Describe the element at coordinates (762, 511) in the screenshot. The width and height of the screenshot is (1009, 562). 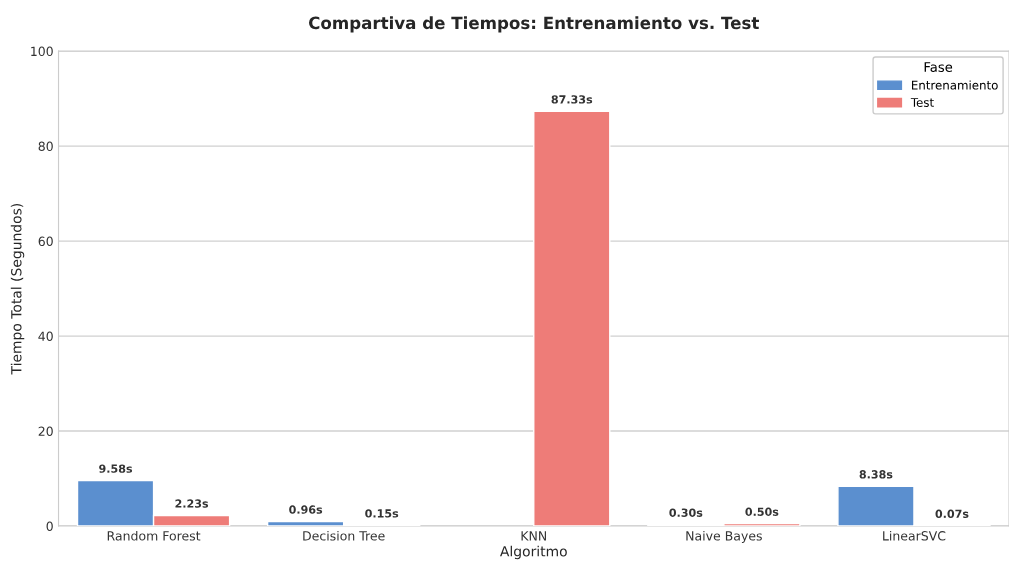
I see `data-label: 0.50s` at that location.